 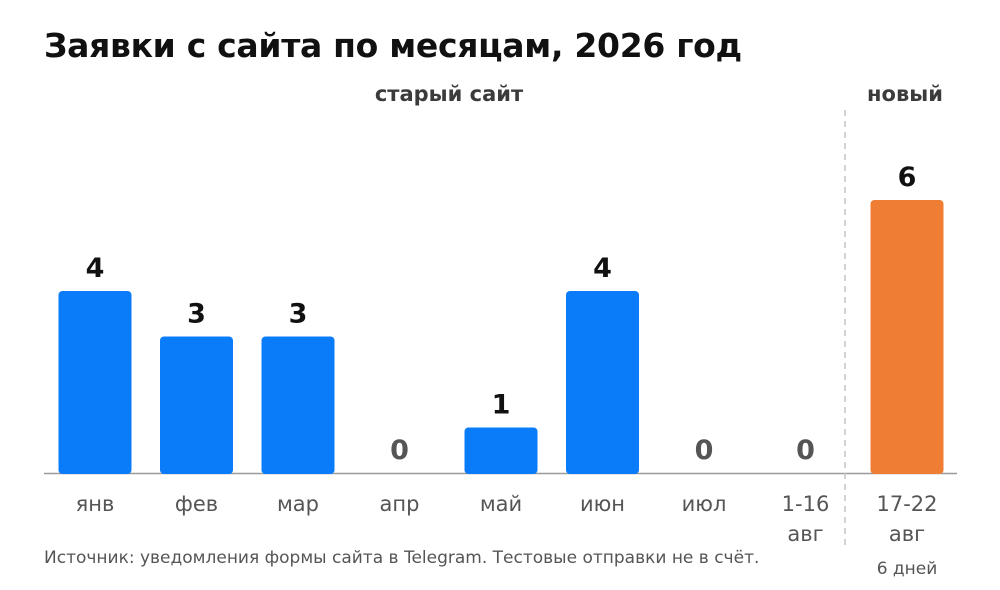 I want to click on value-label-8: 6, so click(x=907, y=177).